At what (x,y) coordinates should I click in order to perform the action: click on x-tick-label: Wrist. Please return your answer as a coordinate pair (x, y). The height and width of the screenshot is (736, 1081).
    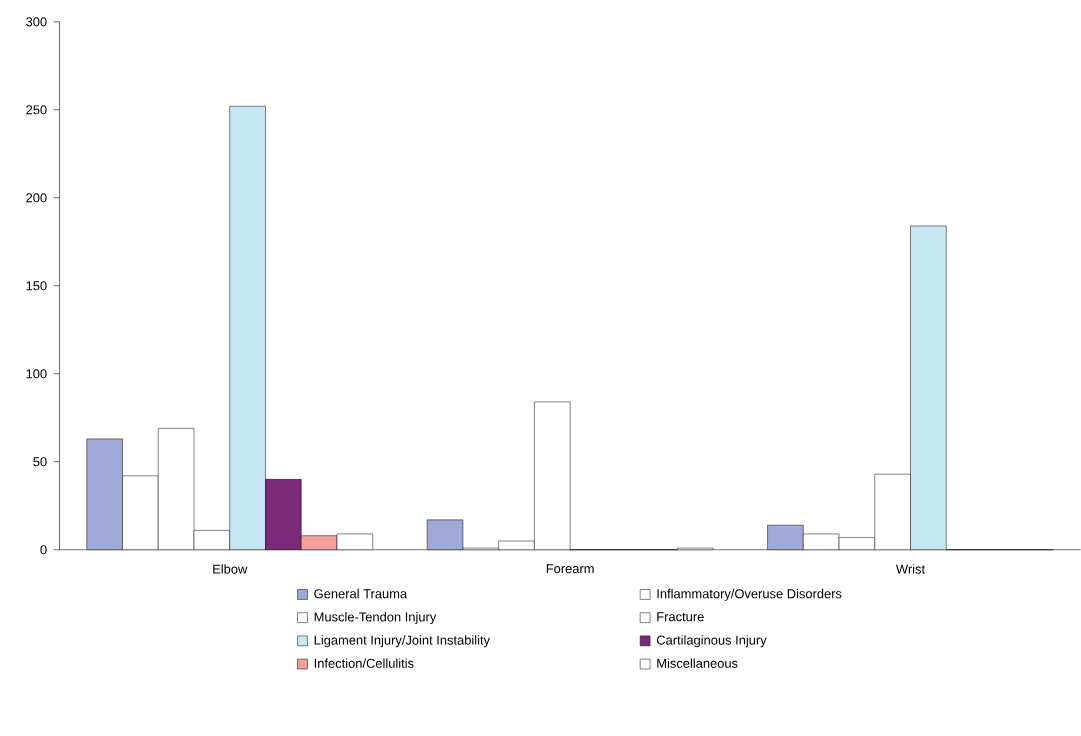
    Looking at the image, I should click on (910, 569).